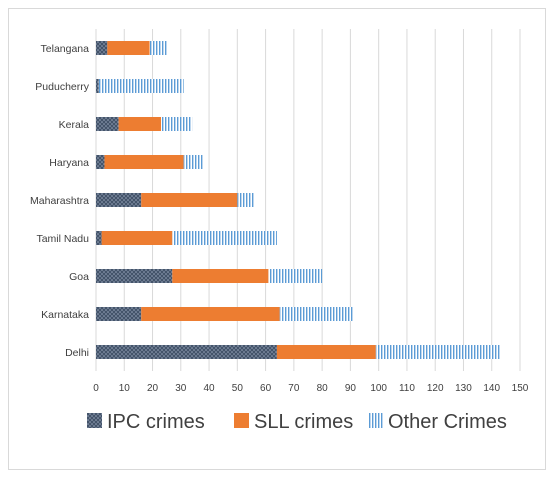 The width and height of the screenshot is (556, 484). I want to click on category-label: Tamil Nadu, so click(62, 239).